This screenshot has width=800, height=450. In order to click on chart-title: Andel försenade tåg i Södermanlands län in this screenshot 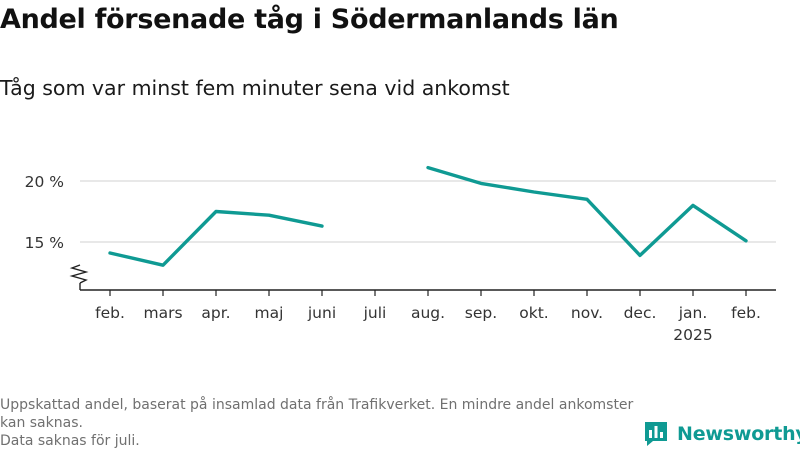, I will do `click(309, 19)`.